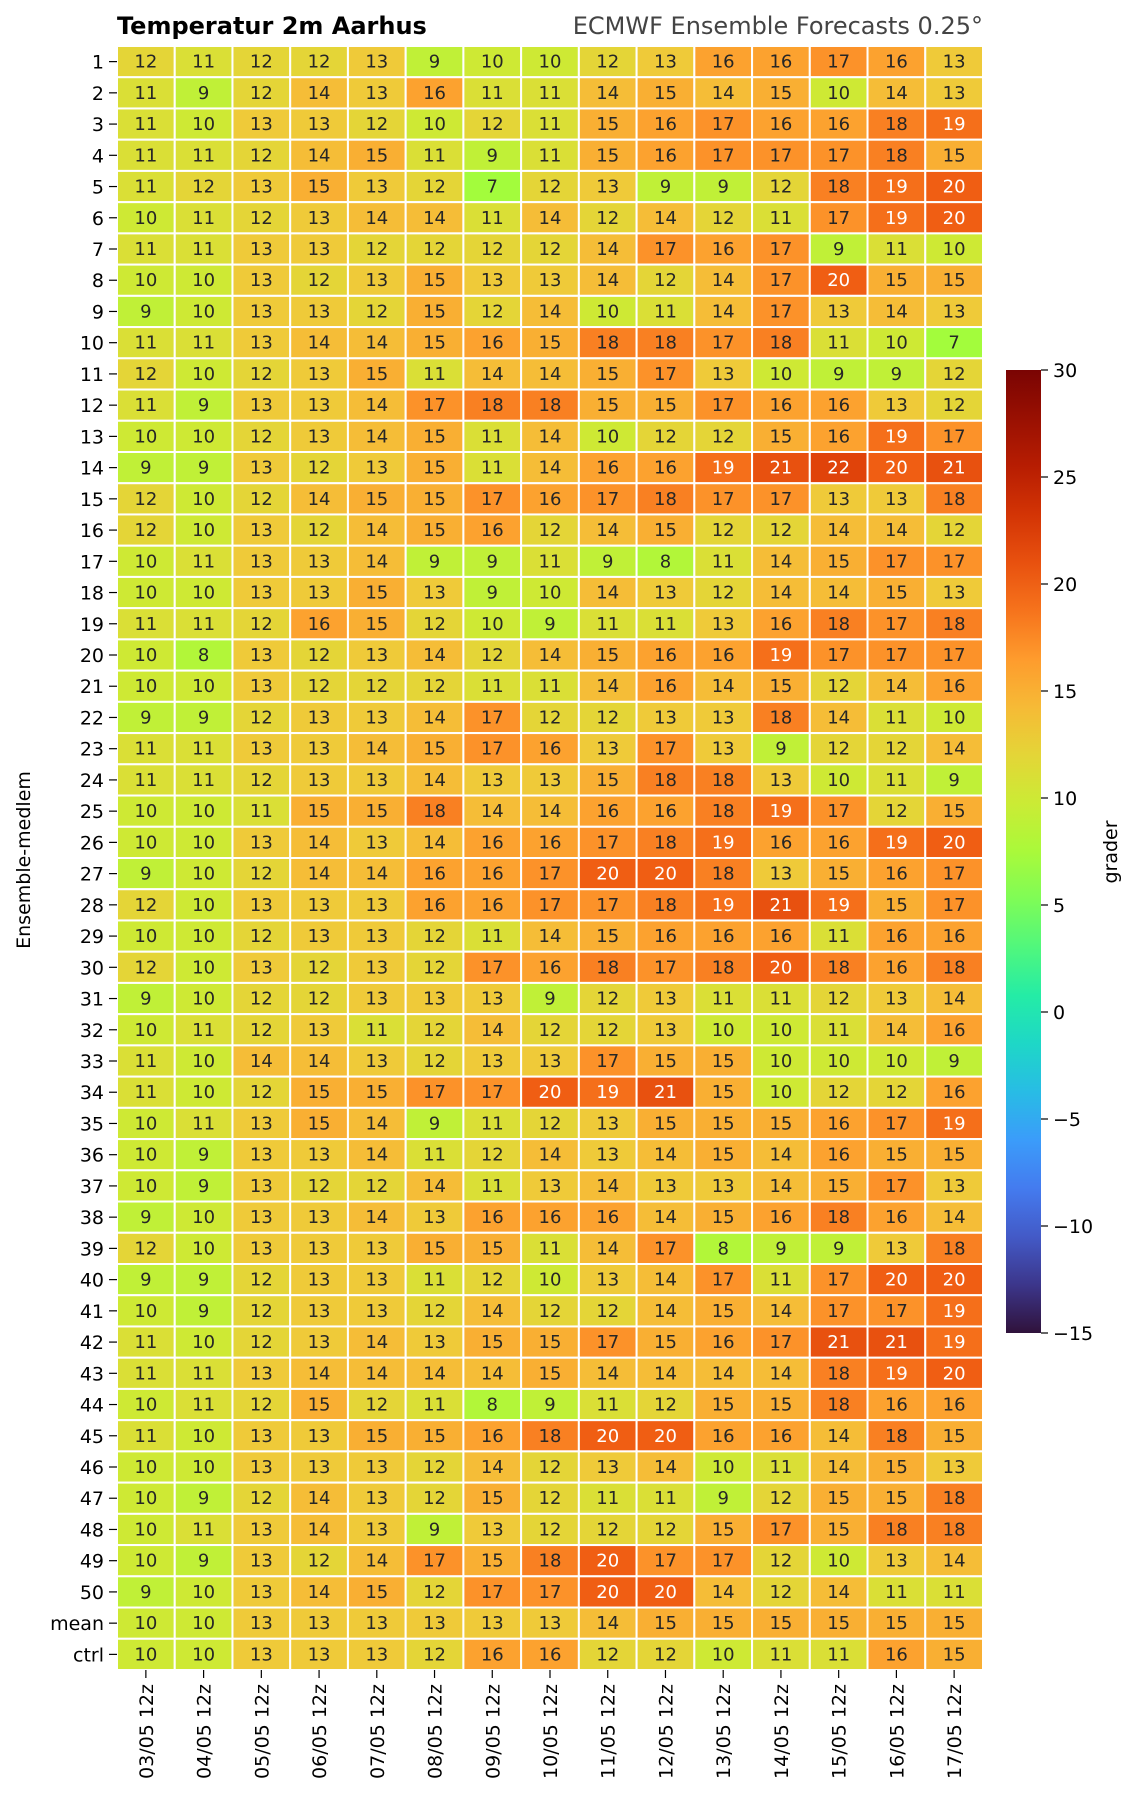  I want to click on row-tick-label: 31, so click(92, 1000).